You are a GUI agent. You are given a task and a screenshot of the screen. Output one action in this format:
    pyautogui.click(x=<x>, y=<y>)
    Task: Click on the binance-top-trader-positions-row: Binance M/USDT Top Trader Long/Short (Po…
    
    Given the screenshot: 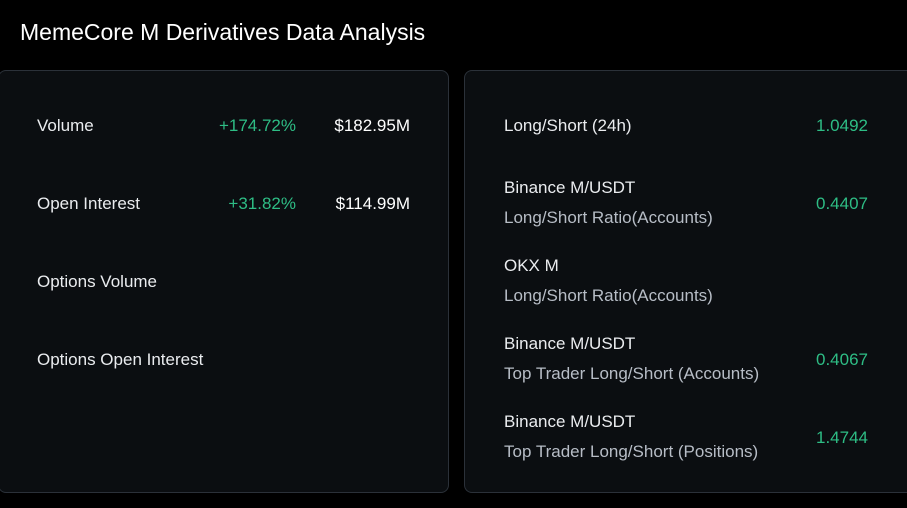 What is the action you would take?
    pyautogui.click(x=686, y=437)
    